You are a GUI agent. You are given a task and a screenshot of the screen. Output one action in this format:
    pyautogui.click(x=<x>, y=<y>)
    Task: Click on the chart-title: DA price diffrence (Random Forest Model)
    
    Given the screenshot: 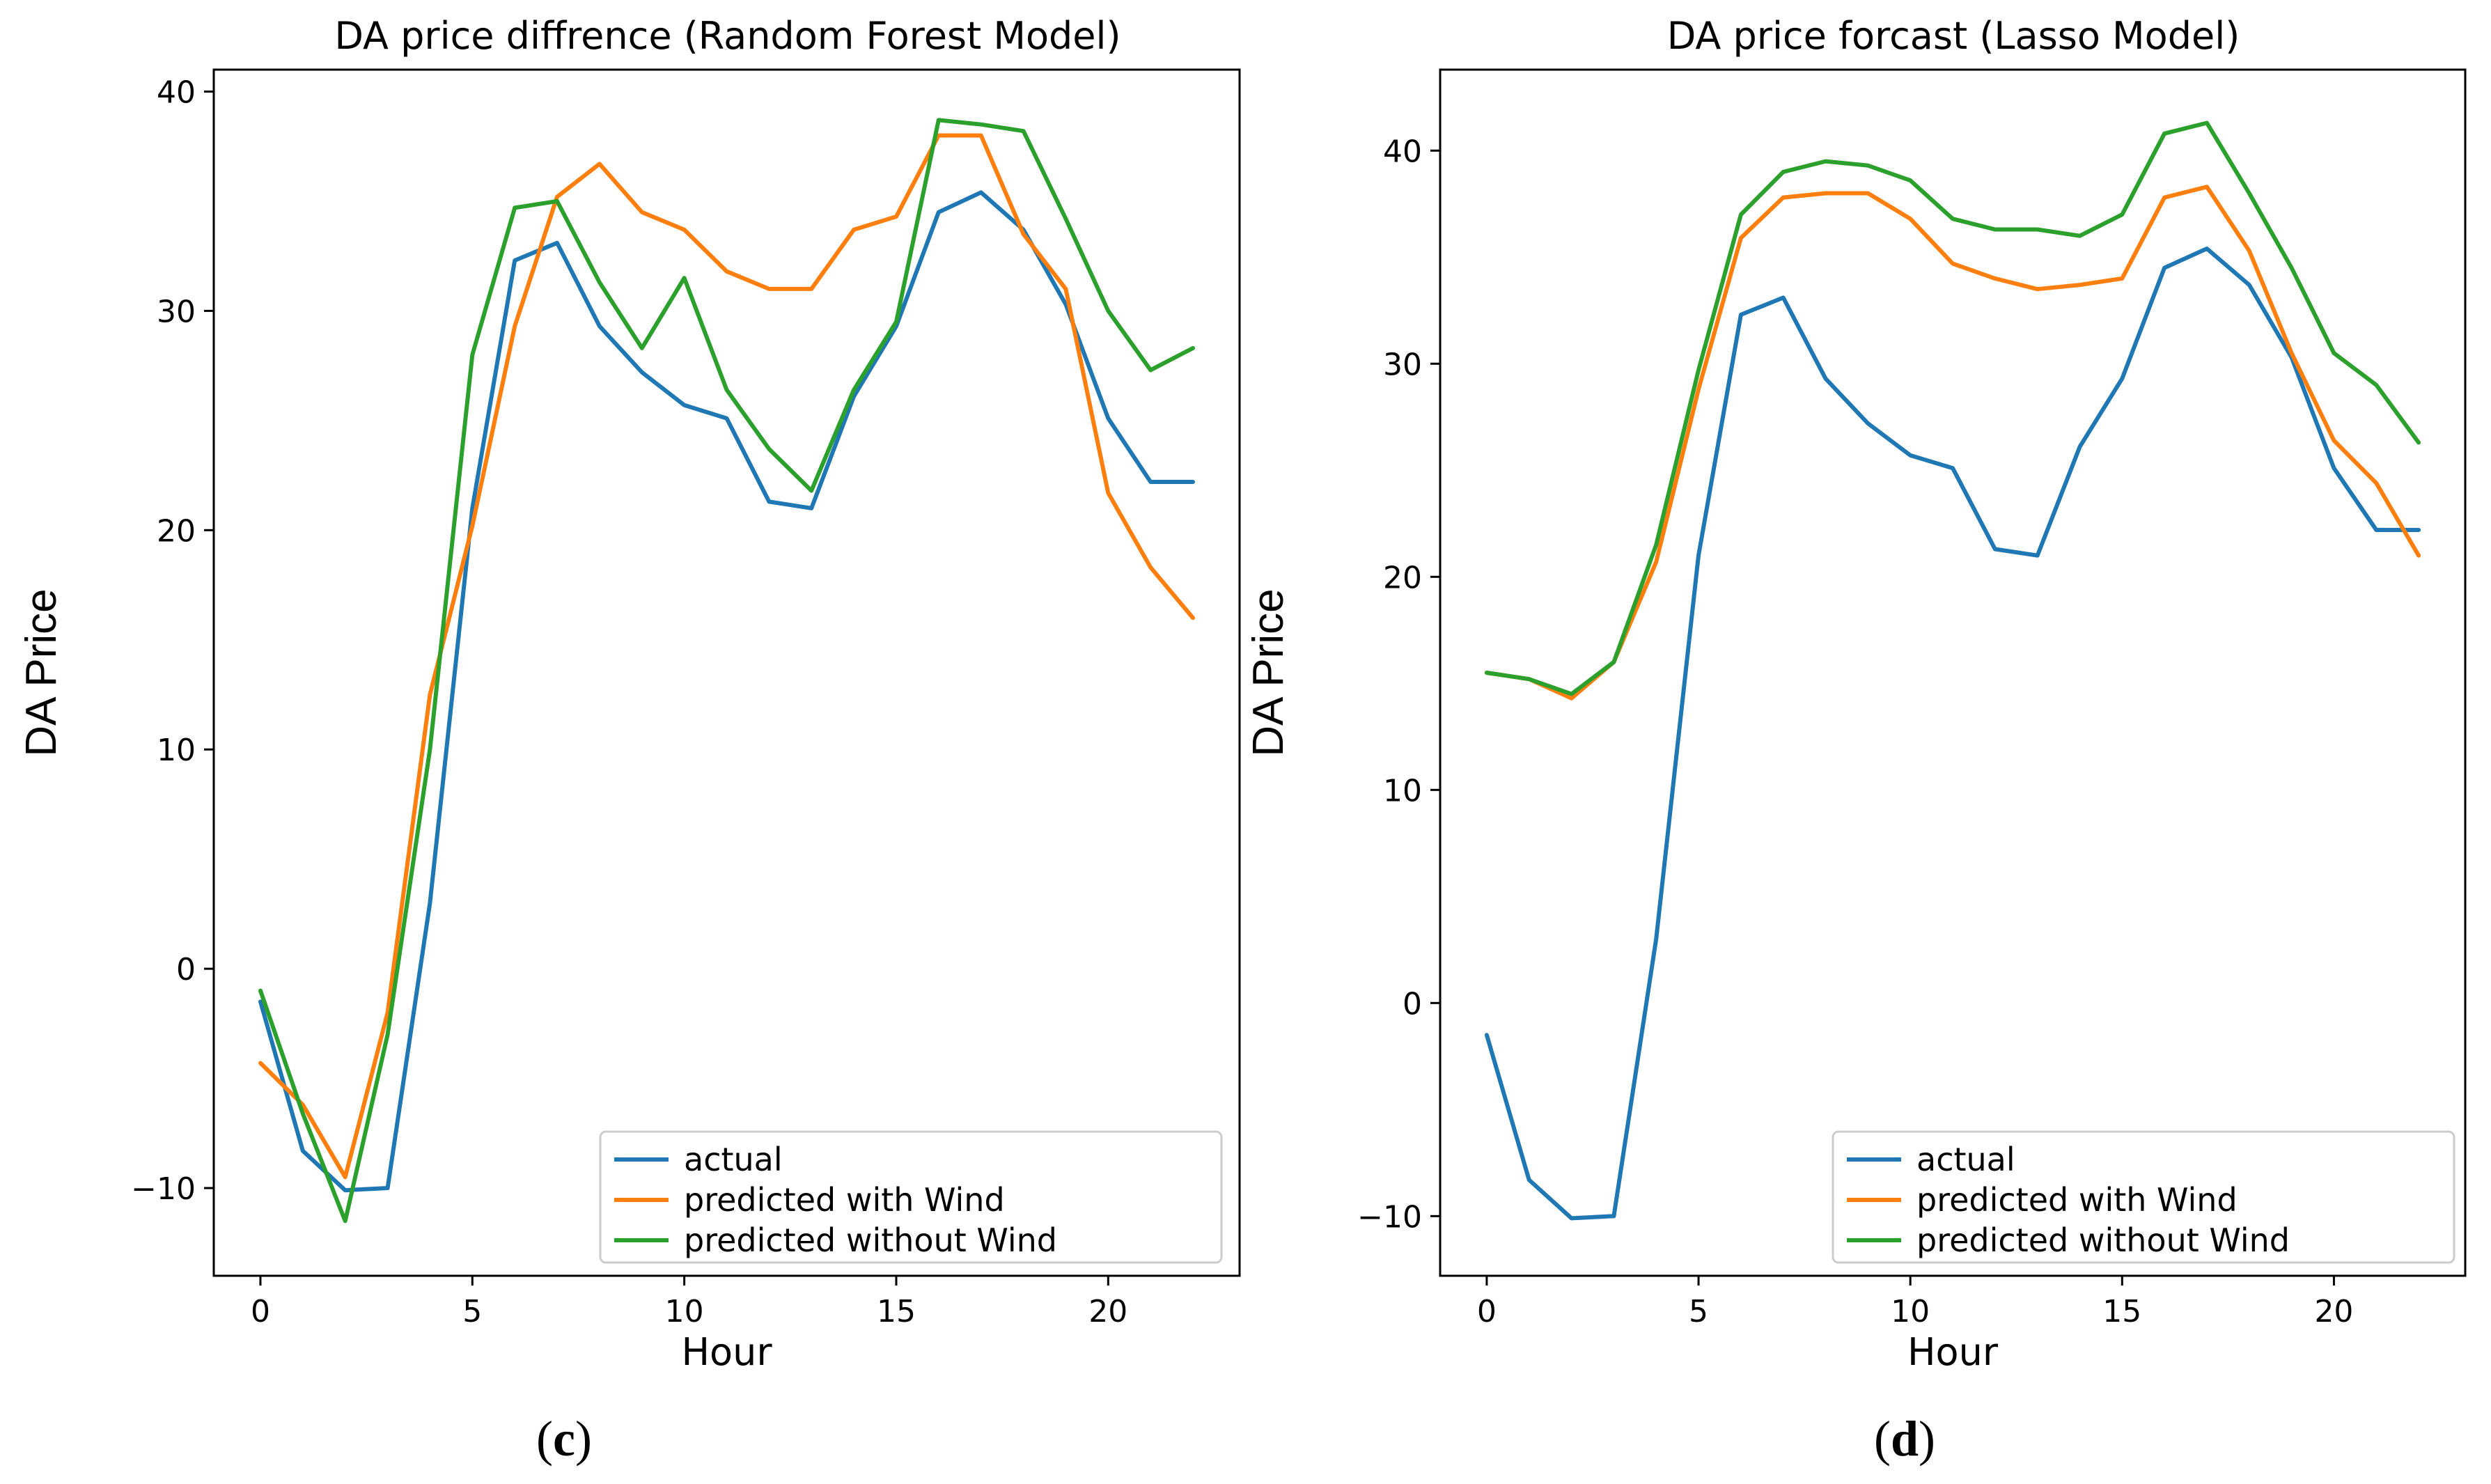 What is the action you would take?
    pyautogui.click(x=727, y=36)
    